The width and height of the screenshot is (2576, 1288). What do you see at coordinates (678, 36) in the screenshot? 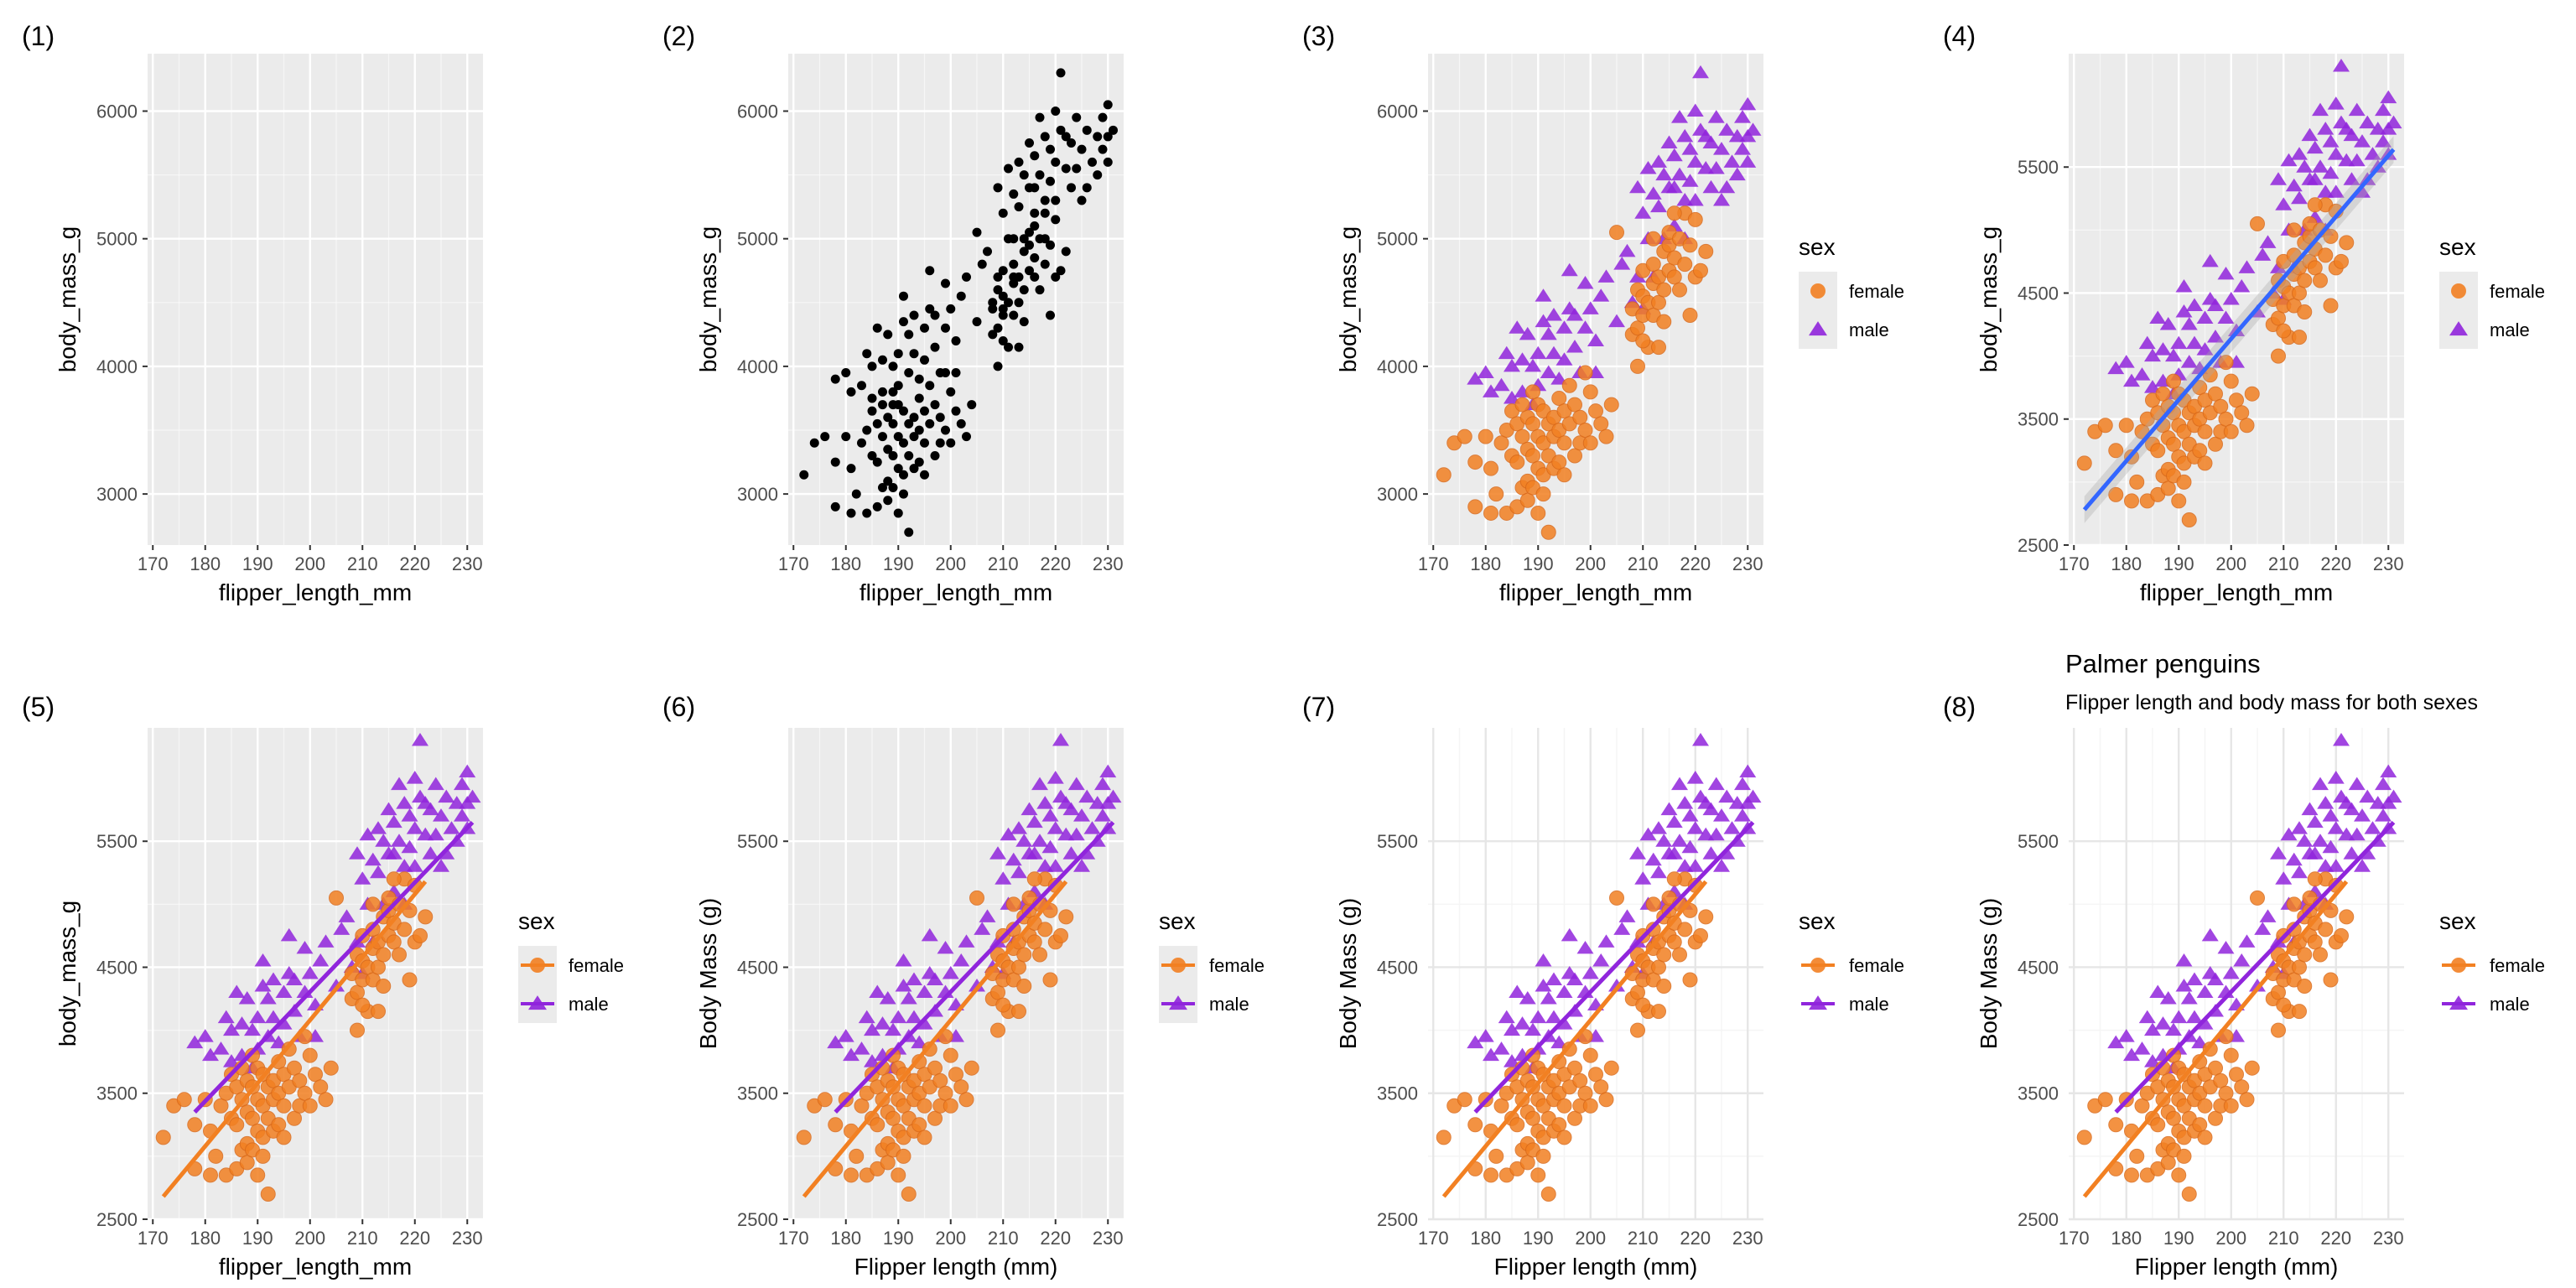
I see `panel-label: (2)` at bounding box center [678, 36].